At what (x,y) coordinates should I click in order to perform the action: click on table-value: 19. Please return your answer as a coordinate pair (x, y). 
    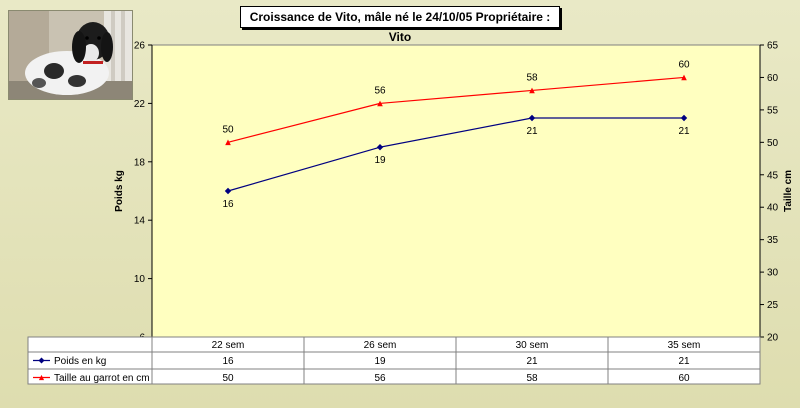
    Looking at the image, I should click on (380, 361).